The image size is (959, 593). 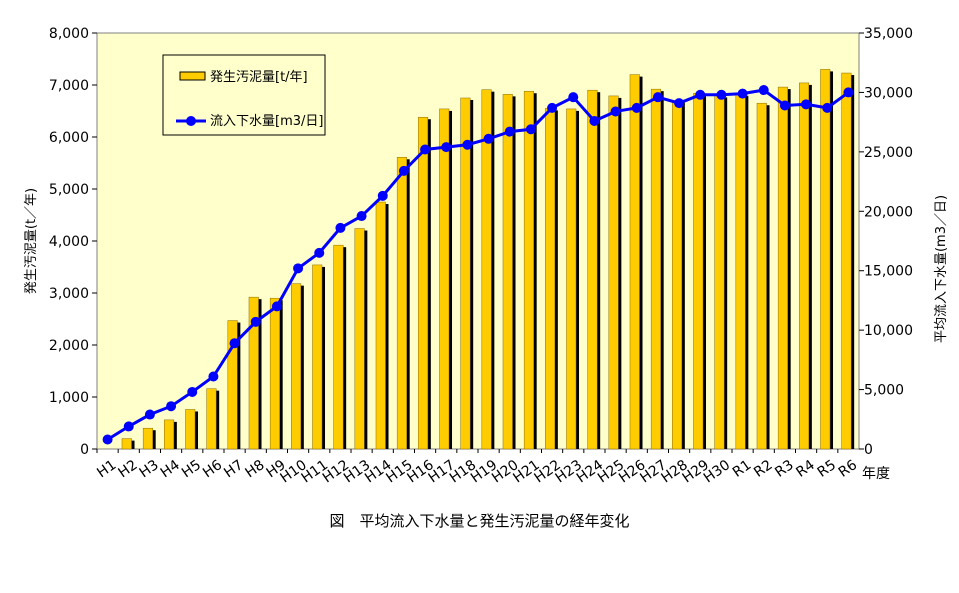 What do you see at coordinates (884, 391) in the screenshot?
I see `right-tick-label: 5,000` at bounding box center [884, 391].